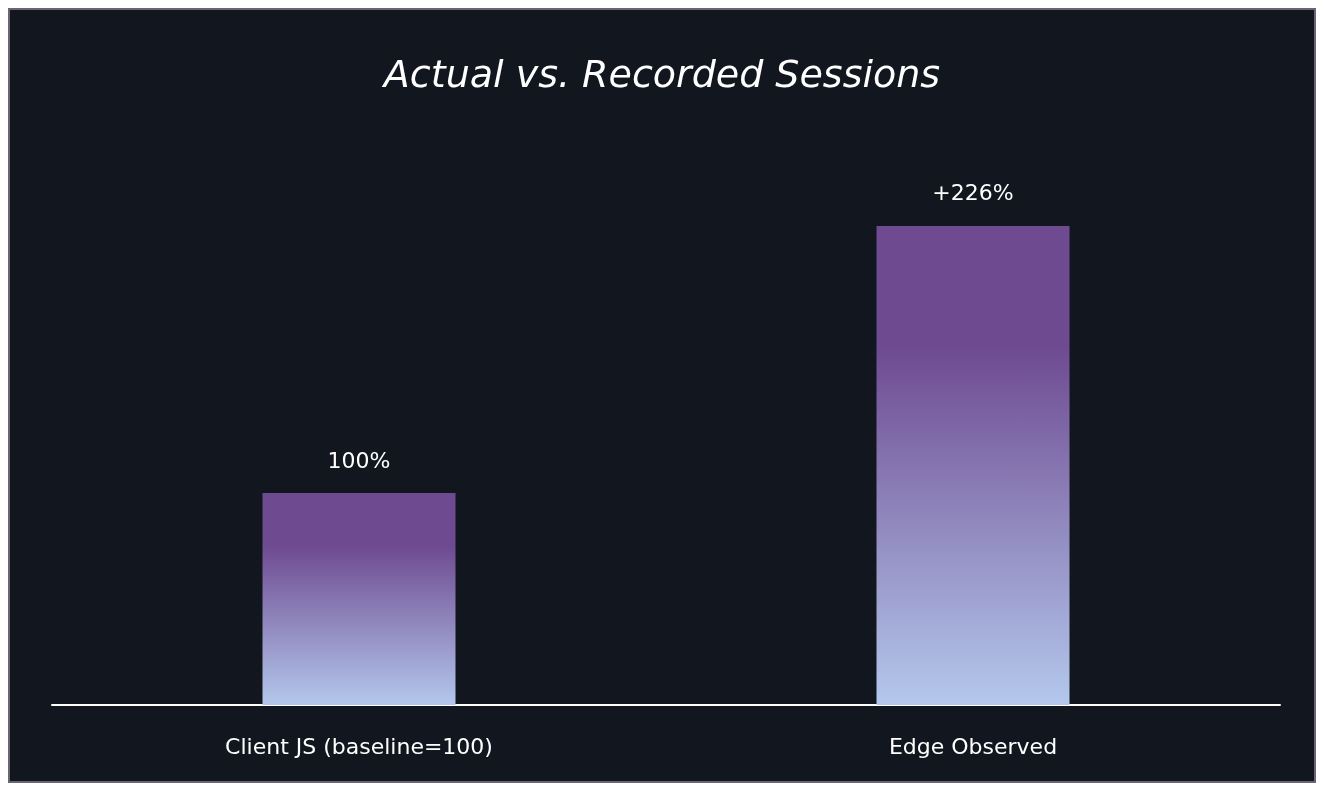  I want to click on data-label: 100%, so click(359, 460).